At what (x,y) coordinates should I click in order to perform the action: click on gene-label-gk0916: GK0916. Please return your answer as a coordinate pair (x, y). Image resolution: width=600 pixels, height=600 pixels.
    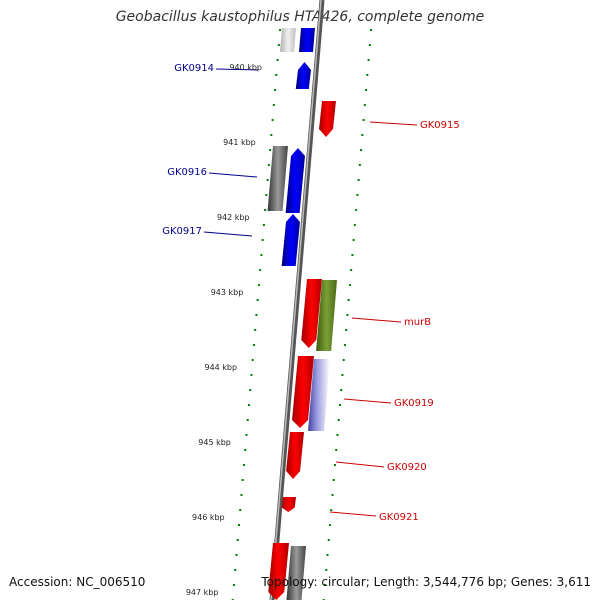
    Looking at the image, I should click on (187, 172).